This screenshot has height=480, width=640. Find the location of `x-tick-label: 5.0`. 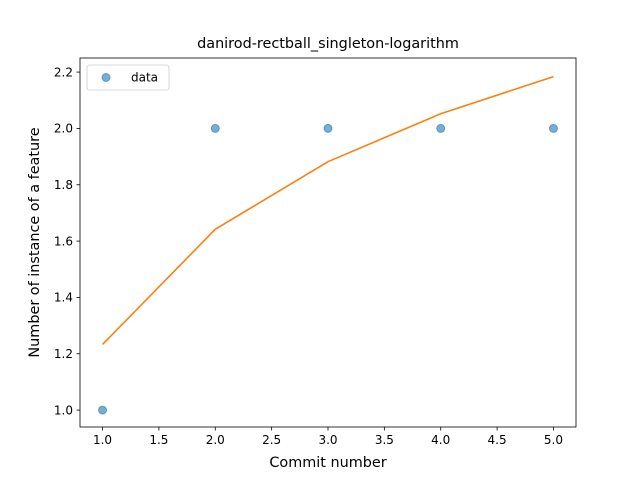

x-tick-label: 5.0 is located at coordinates (553, 440).